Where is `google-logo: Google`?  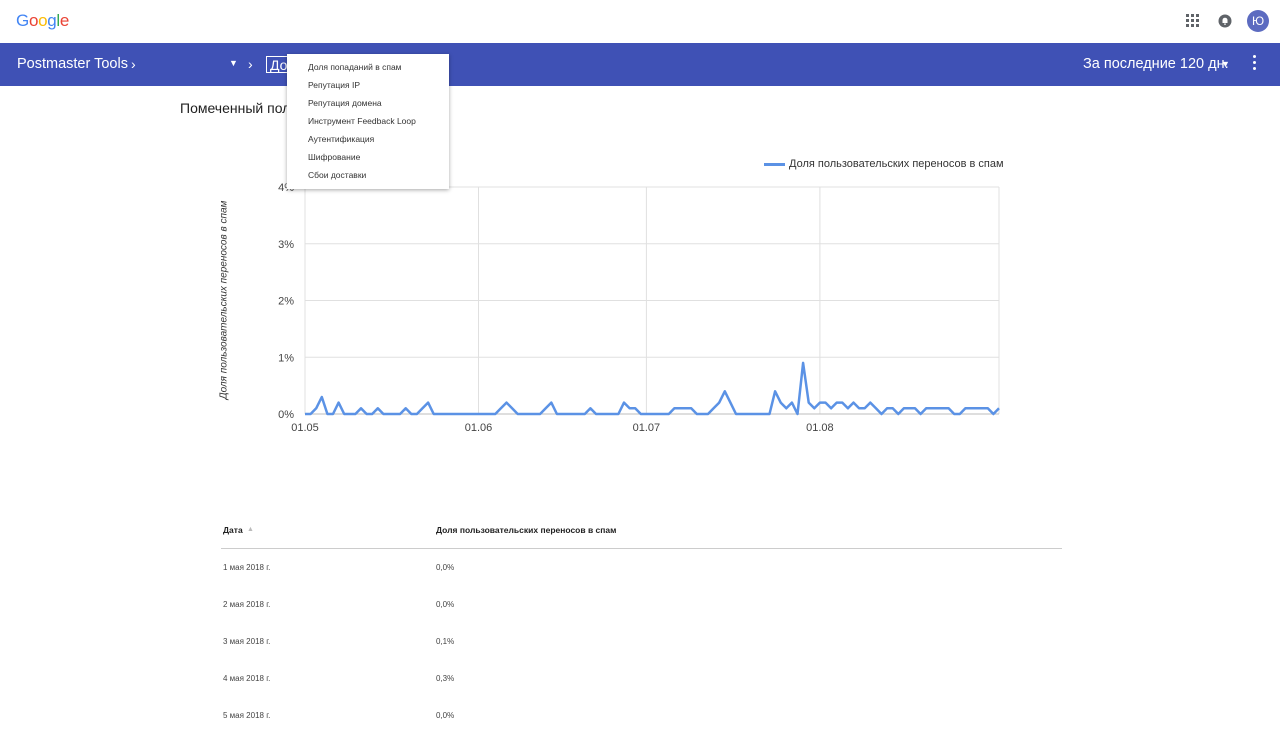
google-logo: Google is located at coordinates (42, 21).